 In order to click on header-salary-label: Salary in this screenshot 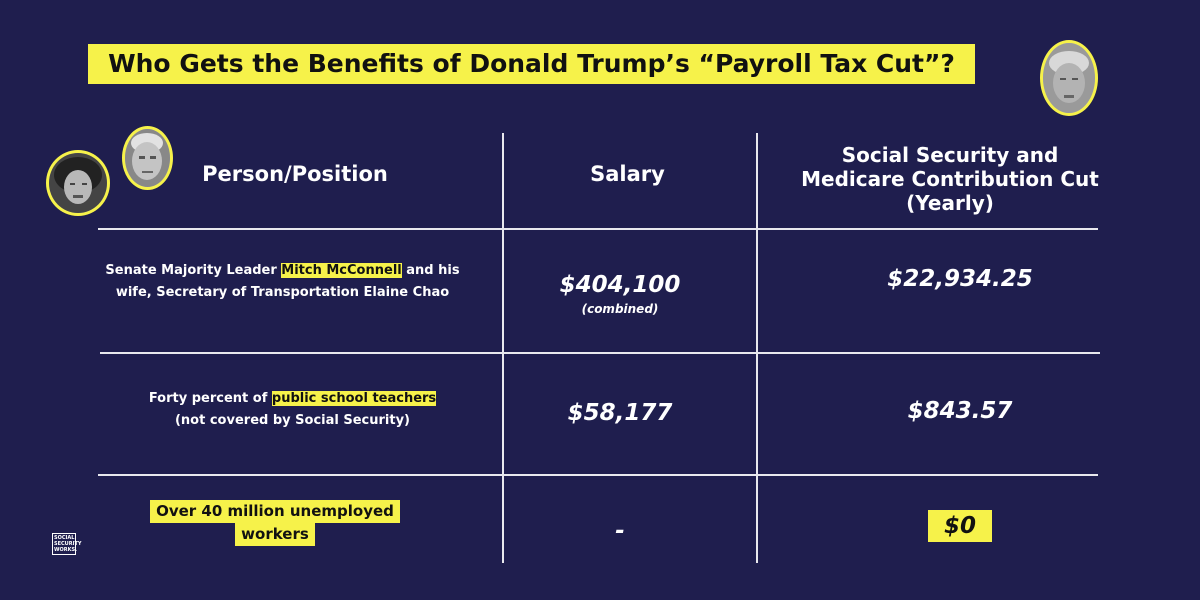, I will do `click(627, 174)`.